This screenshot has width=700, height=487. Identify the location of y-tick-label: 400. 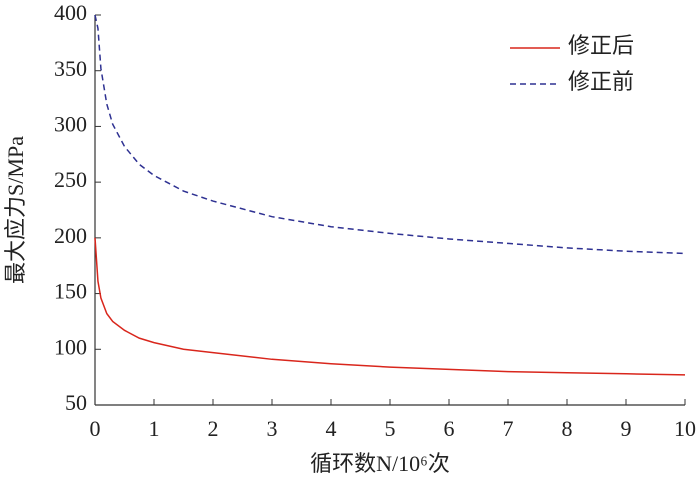
(70, 12).